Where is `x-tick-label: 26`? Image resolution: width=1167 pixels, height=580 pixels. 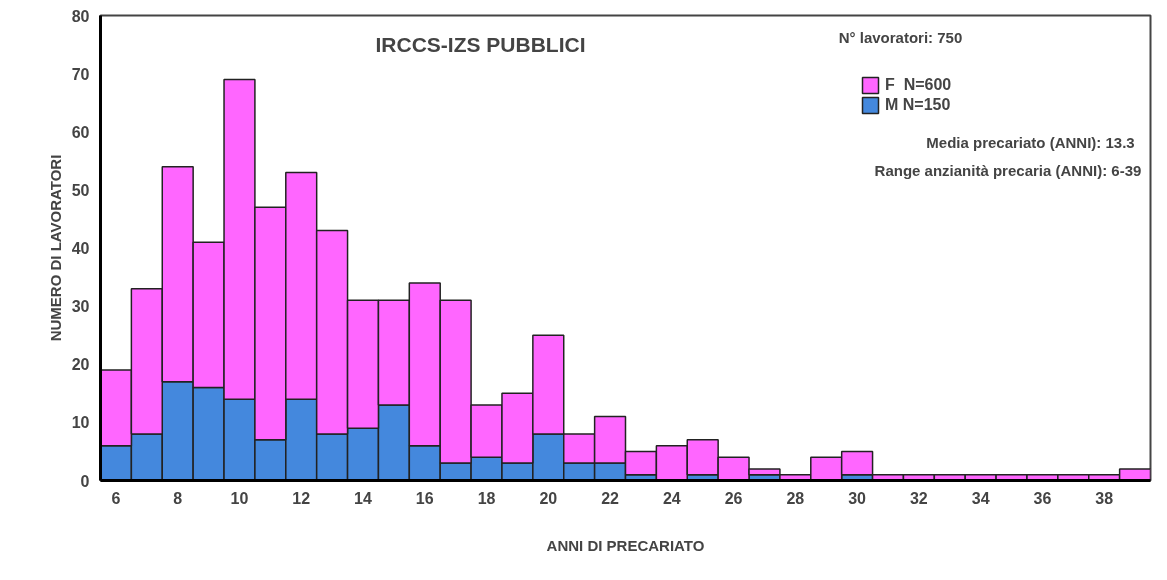
x-tick-label: 26 is located at coordinates (733, 498).